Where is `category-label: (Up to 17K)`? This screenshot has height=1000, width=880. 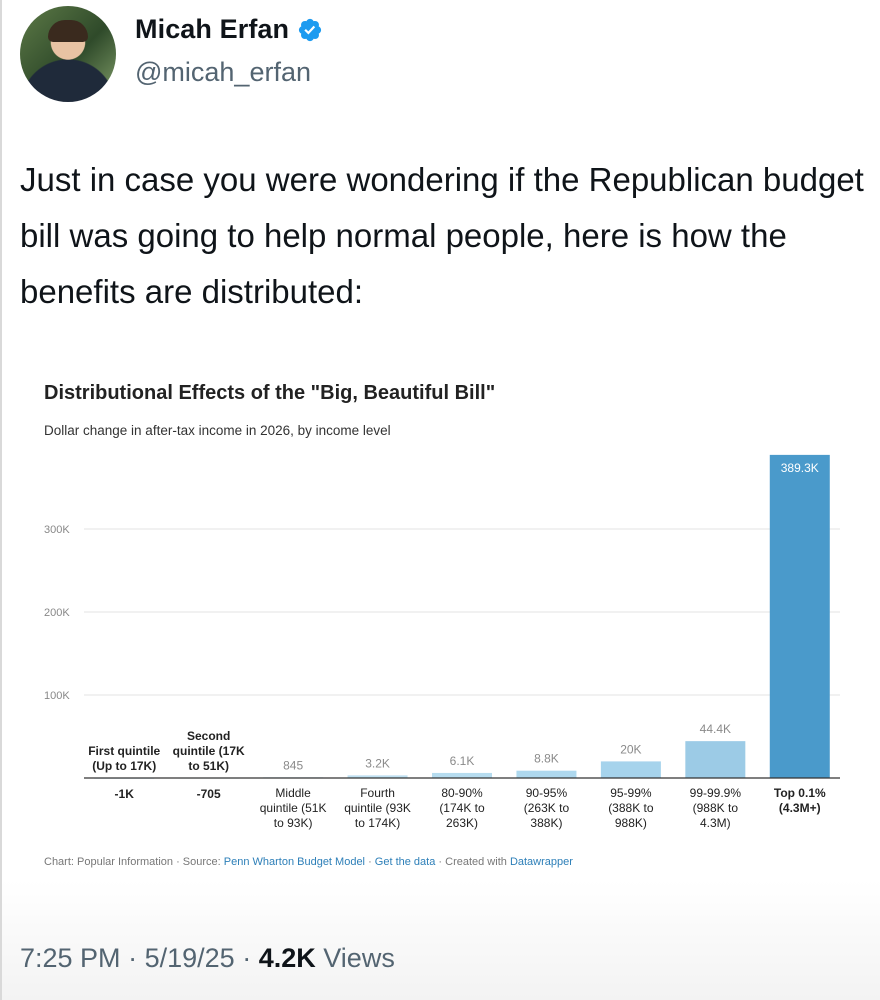
category-label: (Up to 17K) is located at coordinates (124, 766).